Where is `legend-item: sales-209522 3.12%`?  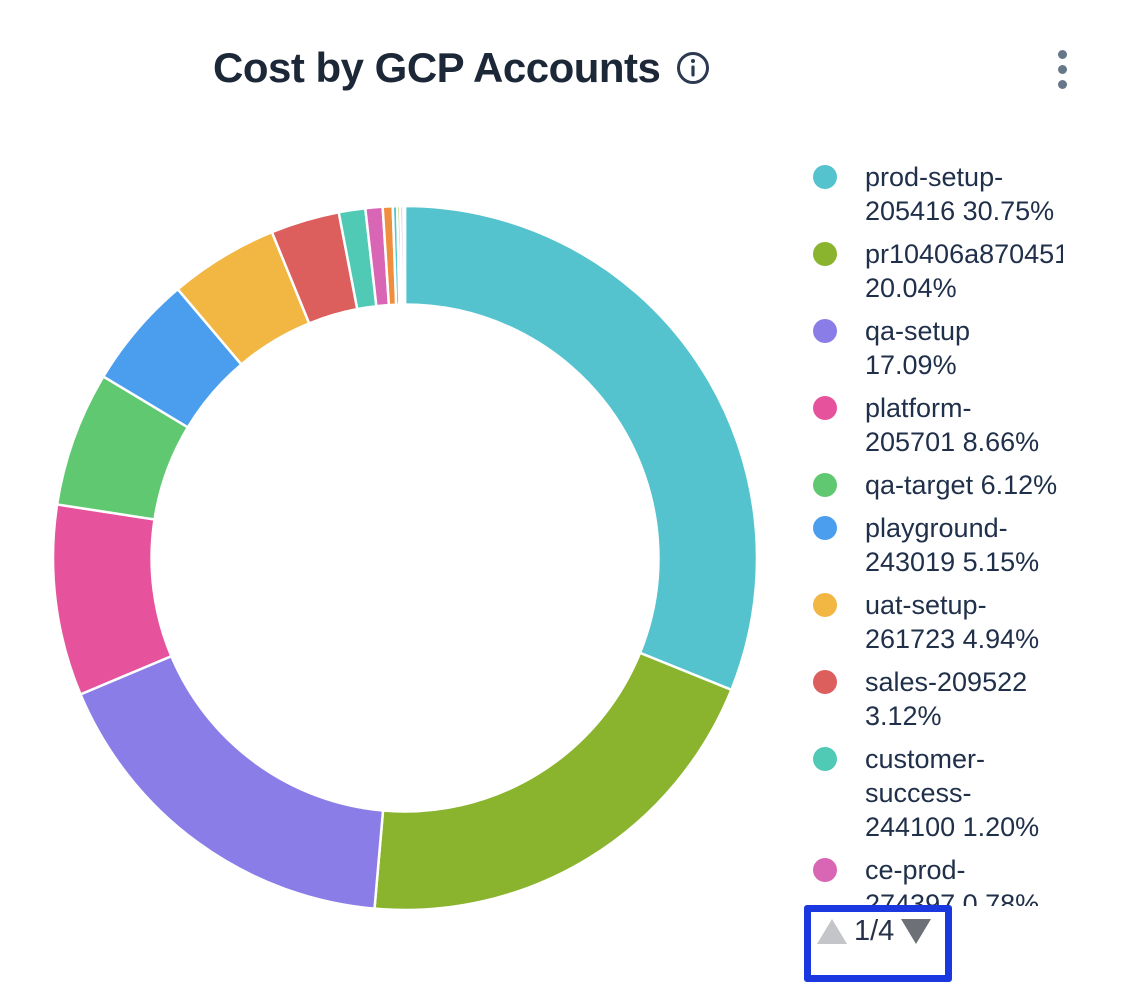
legend-item: sales-209522 3.12% is located at coordinates (938, 699).